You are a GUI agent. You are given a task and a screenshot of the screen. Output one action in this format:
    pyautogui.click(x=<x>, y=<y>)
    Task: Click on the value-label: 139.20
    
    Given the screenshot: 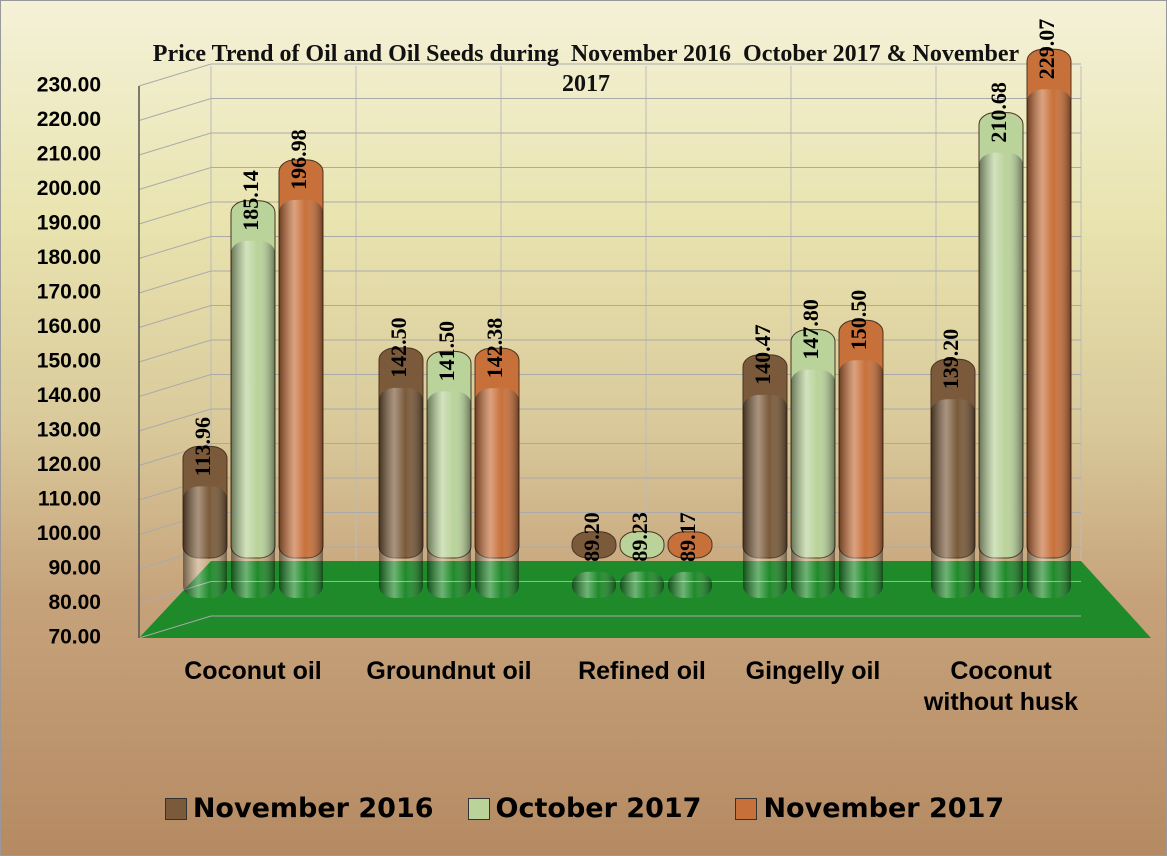 What is the action you would take?
    pyautogui.click(x=950, y=359)
    